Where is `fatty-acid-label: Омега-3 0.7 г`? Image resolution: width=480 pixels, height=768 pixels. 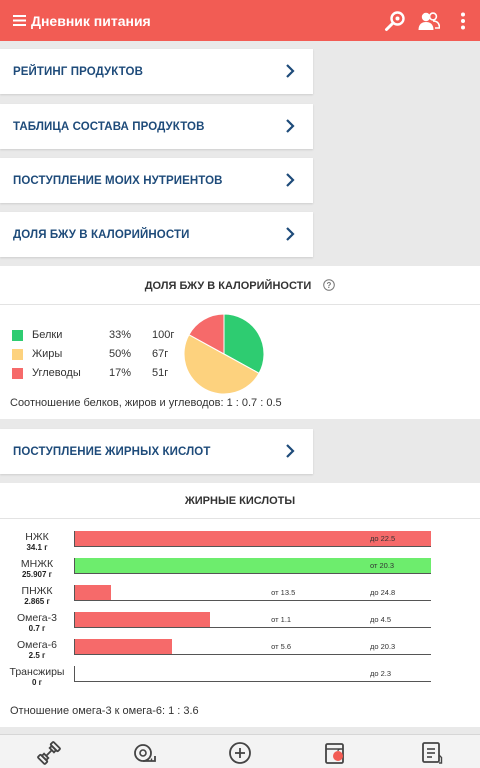
fatty-acid-label: Омега-3 0.7 г is located at coordinates (37, 623).